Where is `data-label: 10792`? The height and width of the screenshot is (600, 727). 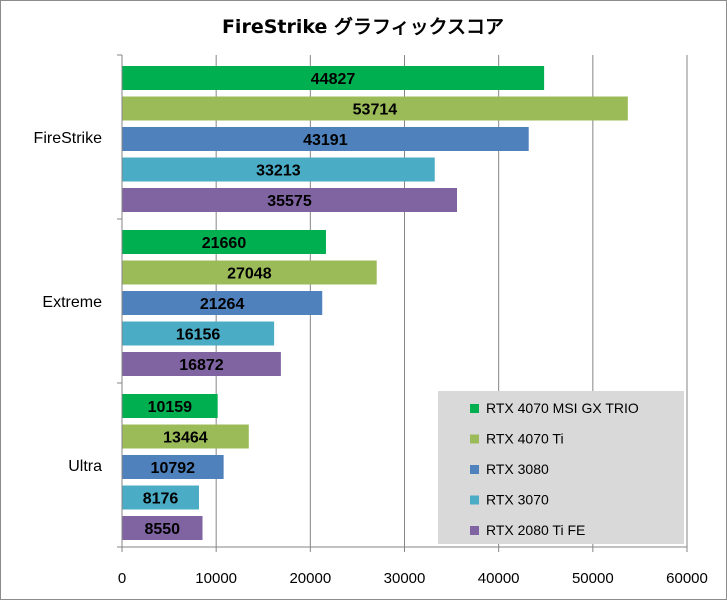
data-label: 10792 is located at coordinates (173, 468).